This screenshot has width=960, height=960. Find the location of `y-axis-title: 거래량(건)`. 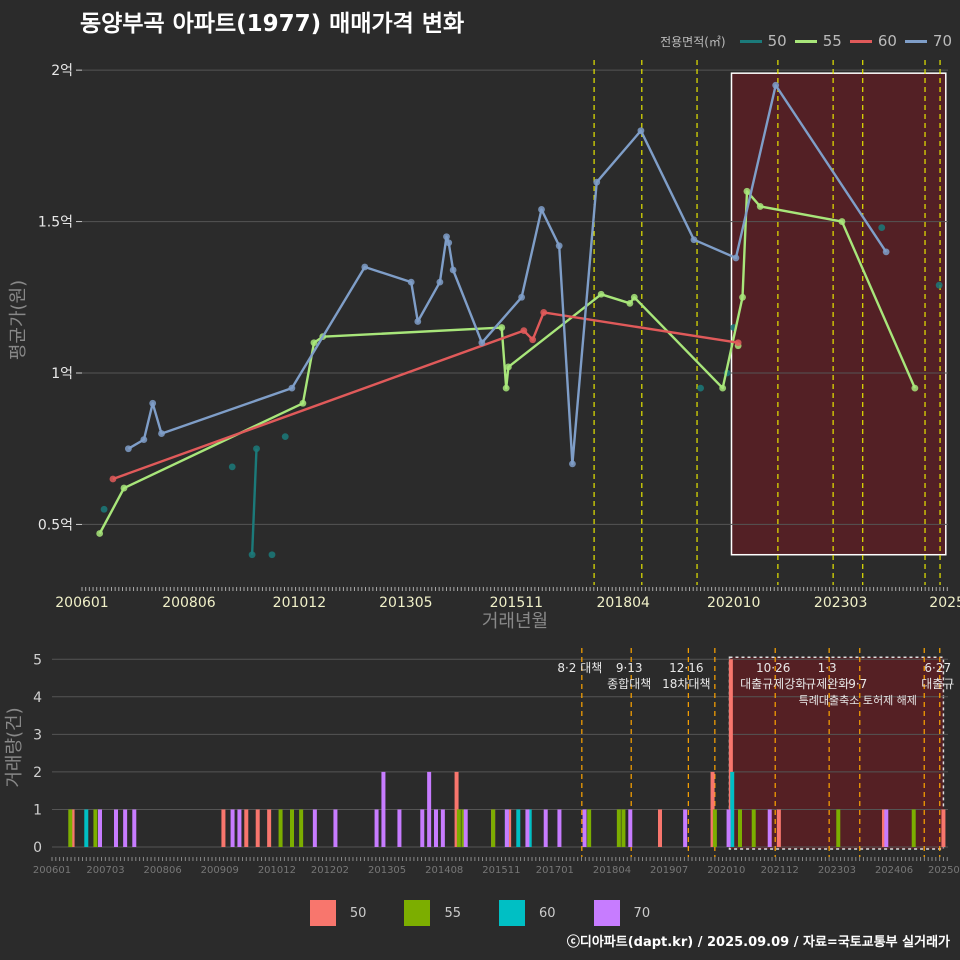

y-axis-title: 거래량(건) is located at coordinates (14, 747).